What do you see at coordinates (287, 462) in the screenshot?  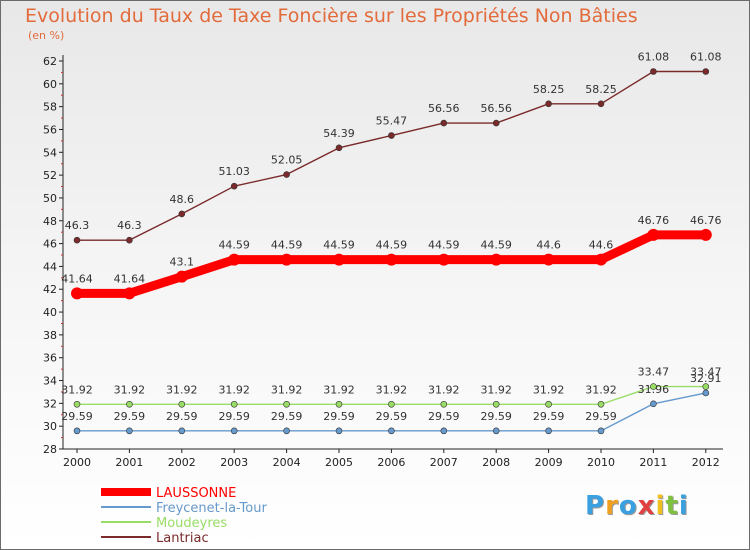 I see `x-tick-label: 2004` at bounding box center [287, 462].